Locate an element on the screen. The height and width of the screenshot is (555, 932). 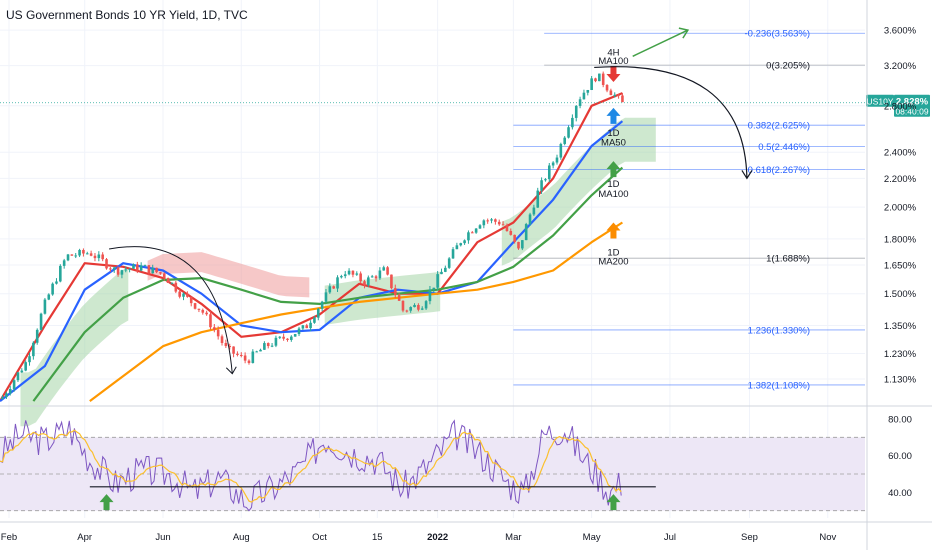
fib-label: 1.382(1.108%) is located at coordinates (779, 385).